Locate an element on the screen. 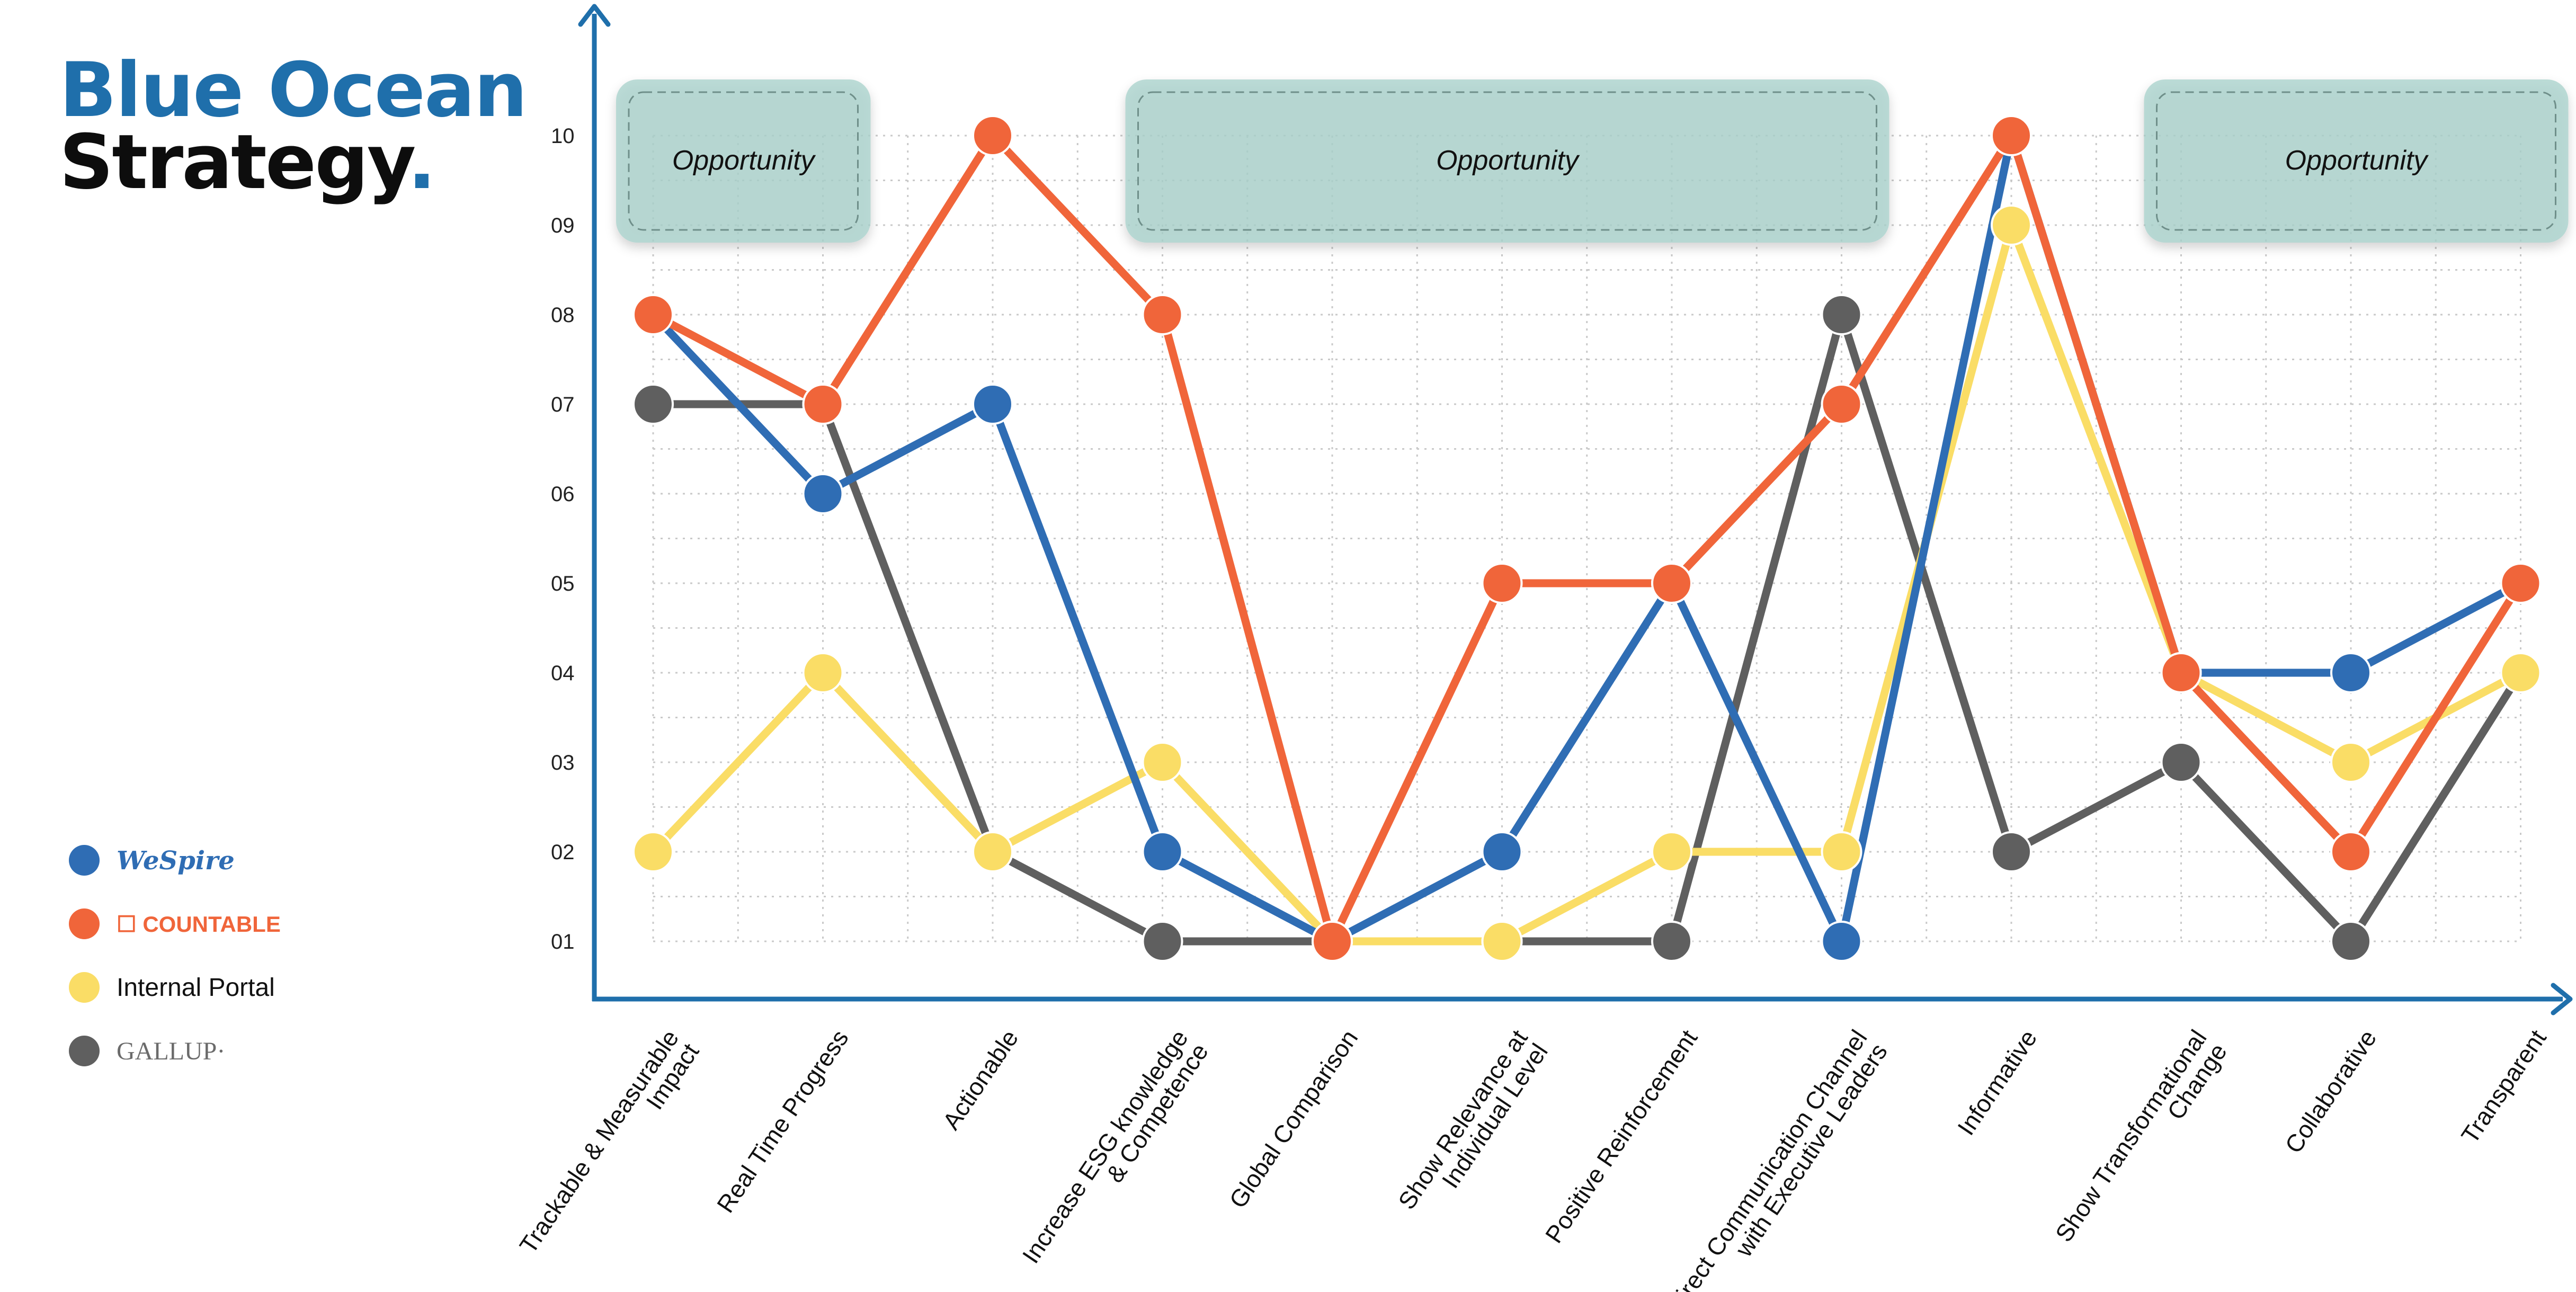 Image resolution: width=2576 pixels, height=1292 pixels. x-tick-label: Informative is located at coordinates (1997, 1082).